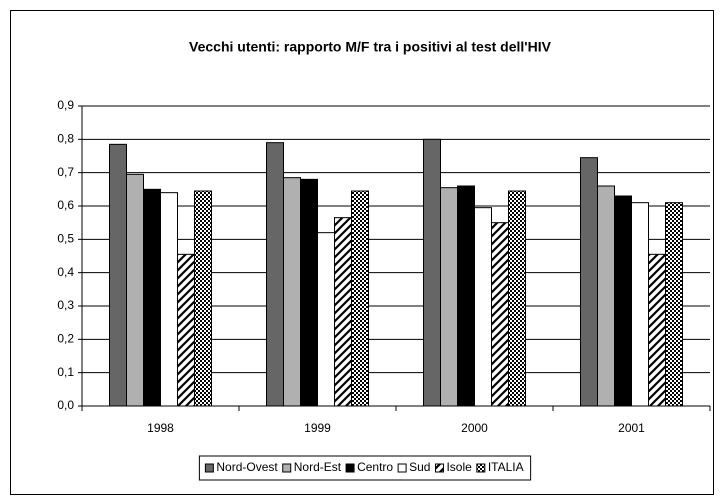 Image resolution: width=724 pixels, height=501 pixels. Describe the element at coordinates (631, 428) in the screenshot. I see `x-tick-label: 2001` at that location.